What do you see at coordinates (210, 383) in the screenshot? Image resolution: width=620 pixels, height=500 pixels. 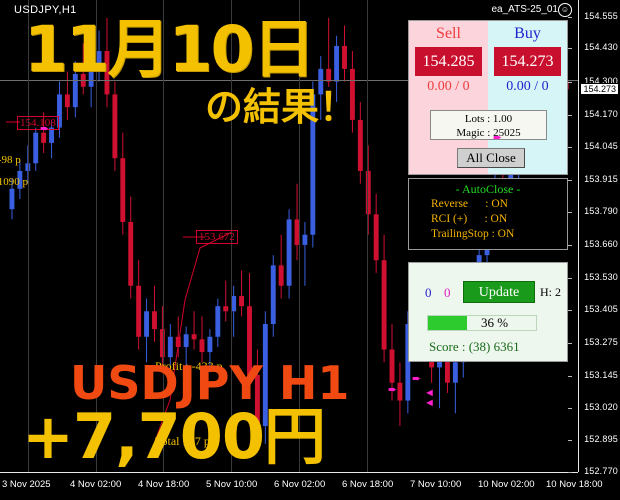 I see `overlay-pair-text: USDJPY H1` at bounding box center [210, 383].